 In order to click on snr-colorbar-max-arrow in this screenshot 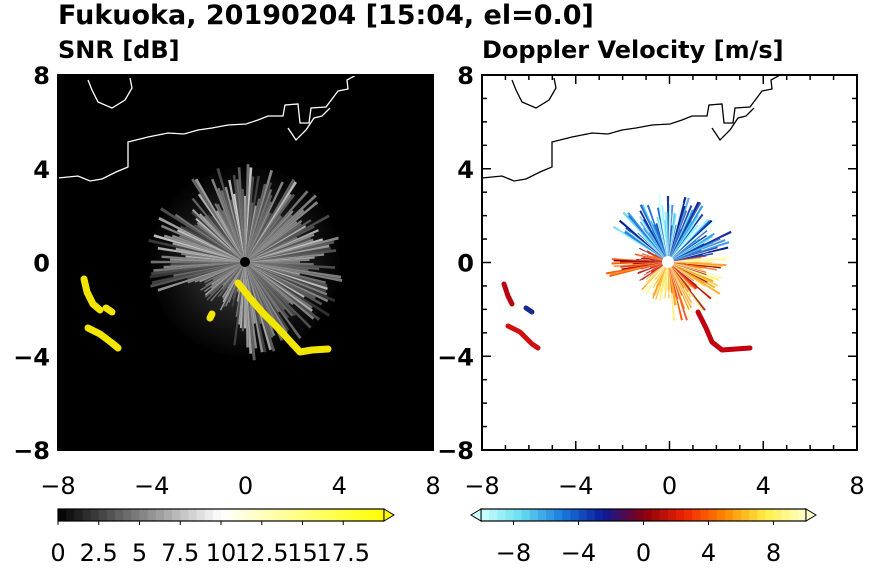, I will do `click(389, 515)`.